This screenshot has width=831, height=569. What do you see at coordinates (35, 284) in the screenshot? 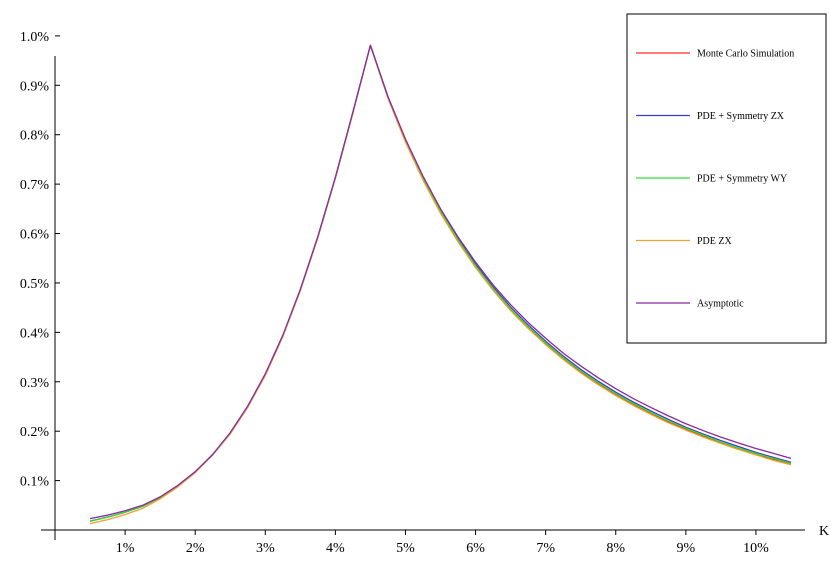
I see `y-tick-label: 0.5%` at bounding box center [35, 284].